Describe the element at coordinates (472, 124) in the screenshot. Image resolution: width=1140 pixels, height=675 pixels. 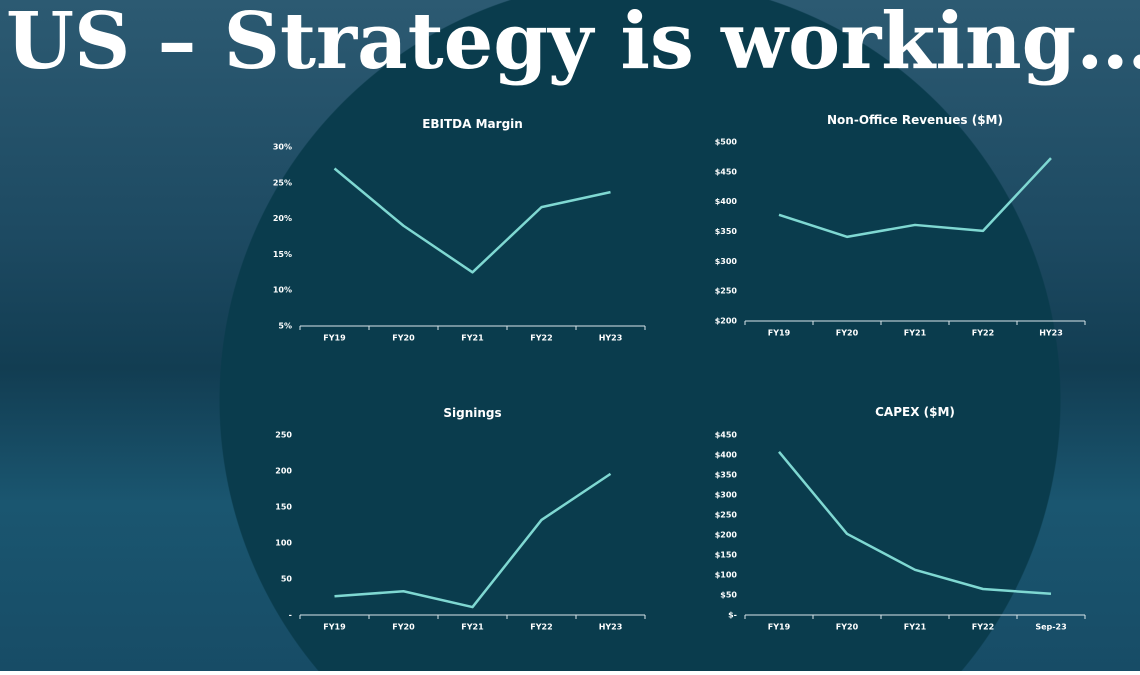
I see `chart-title: EBITDA Margin` at that location.